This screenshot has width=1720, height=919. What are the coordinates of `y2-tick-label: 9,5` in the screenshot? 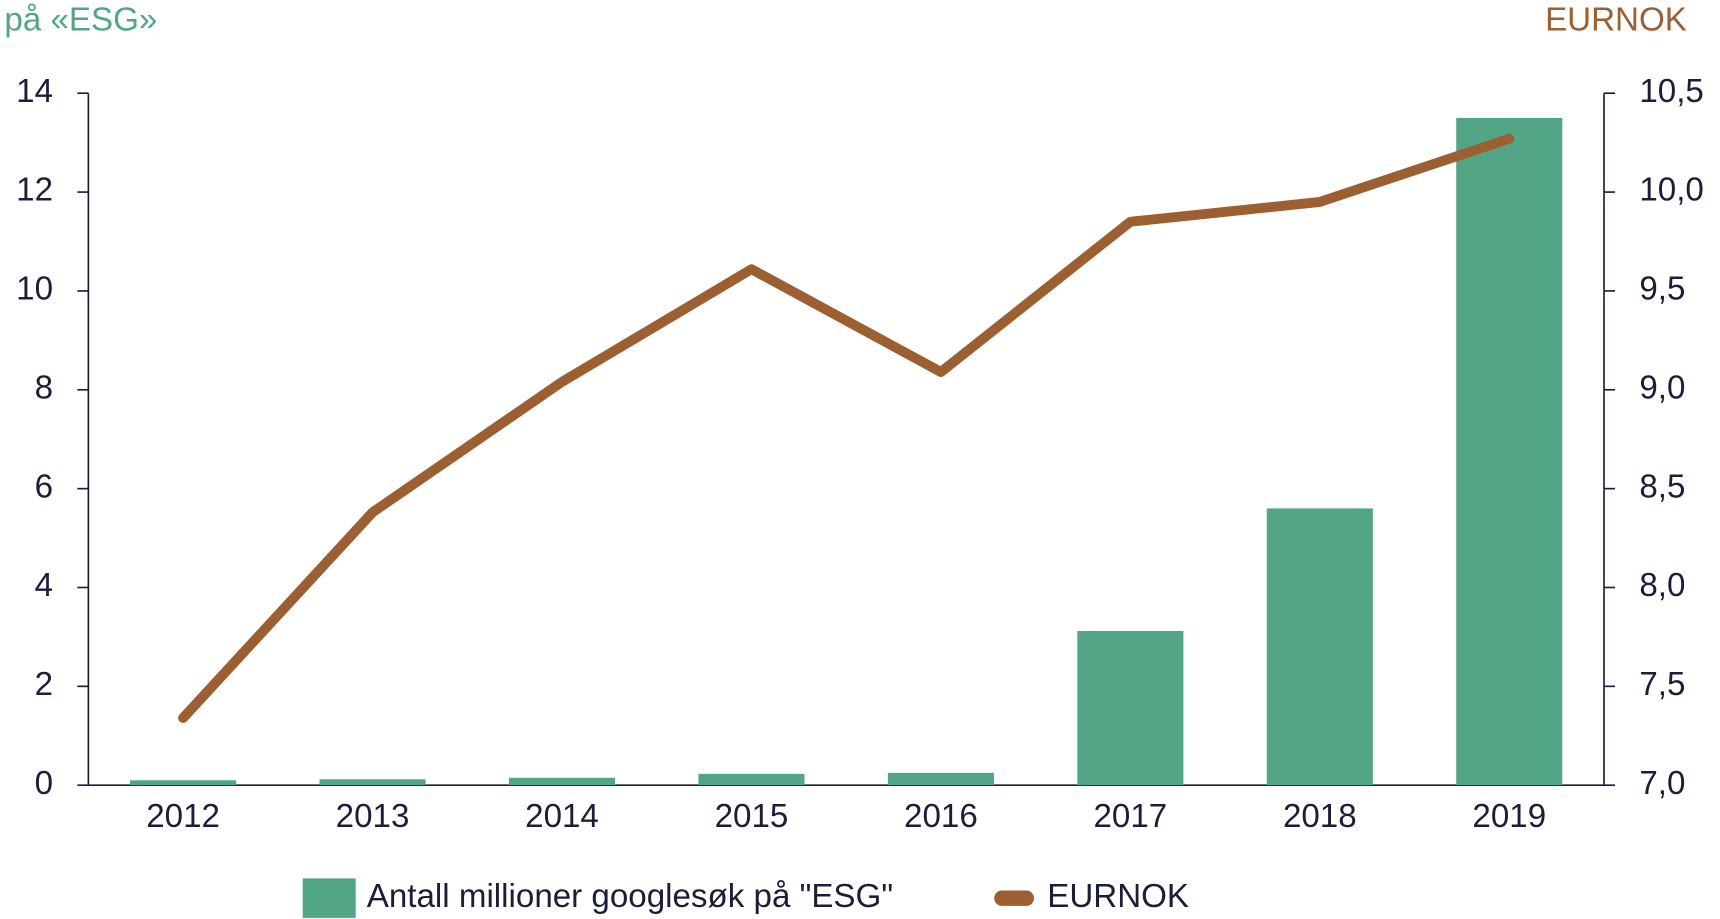 It's located at (1662, 288).